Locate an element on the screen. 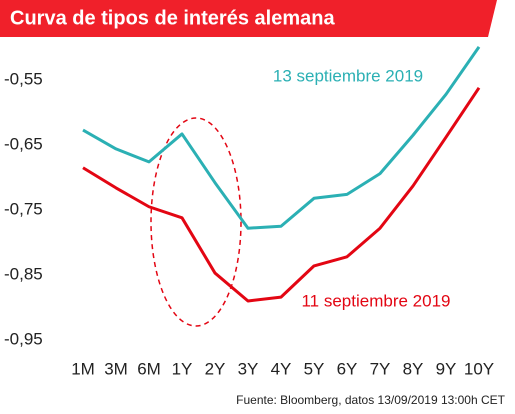  x-tick-label: 10Y is located at coordinates (479, 368).